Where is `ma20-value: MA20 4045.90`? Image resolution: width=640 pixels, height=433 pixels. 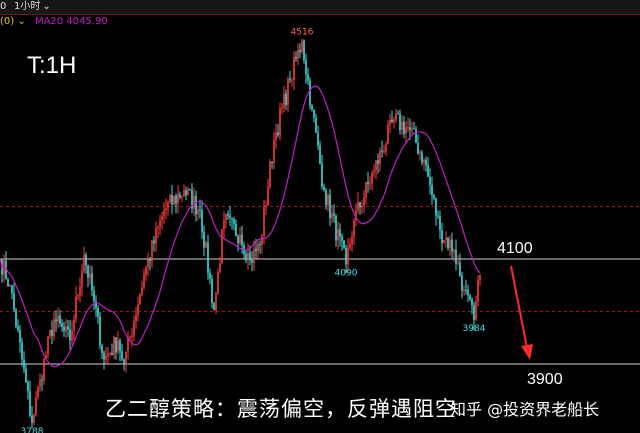
ma20-value: MA20 4045.90 is located at coordinates (71, 21).